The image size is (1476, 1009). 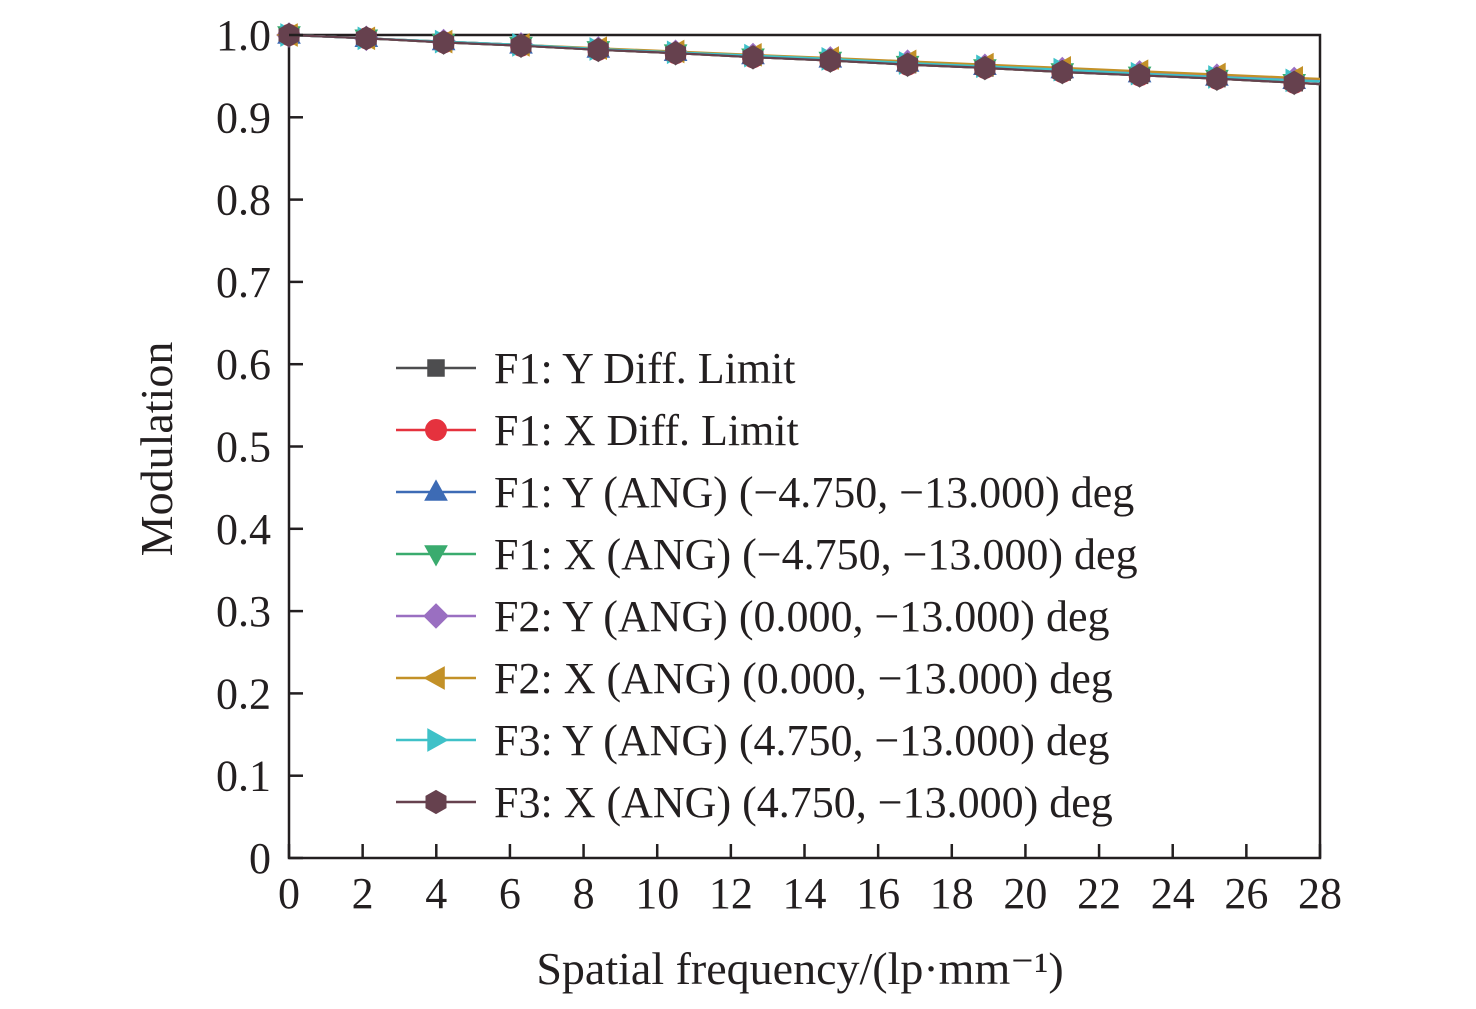 I want to click on series-layer, so click(x=798, y=59).